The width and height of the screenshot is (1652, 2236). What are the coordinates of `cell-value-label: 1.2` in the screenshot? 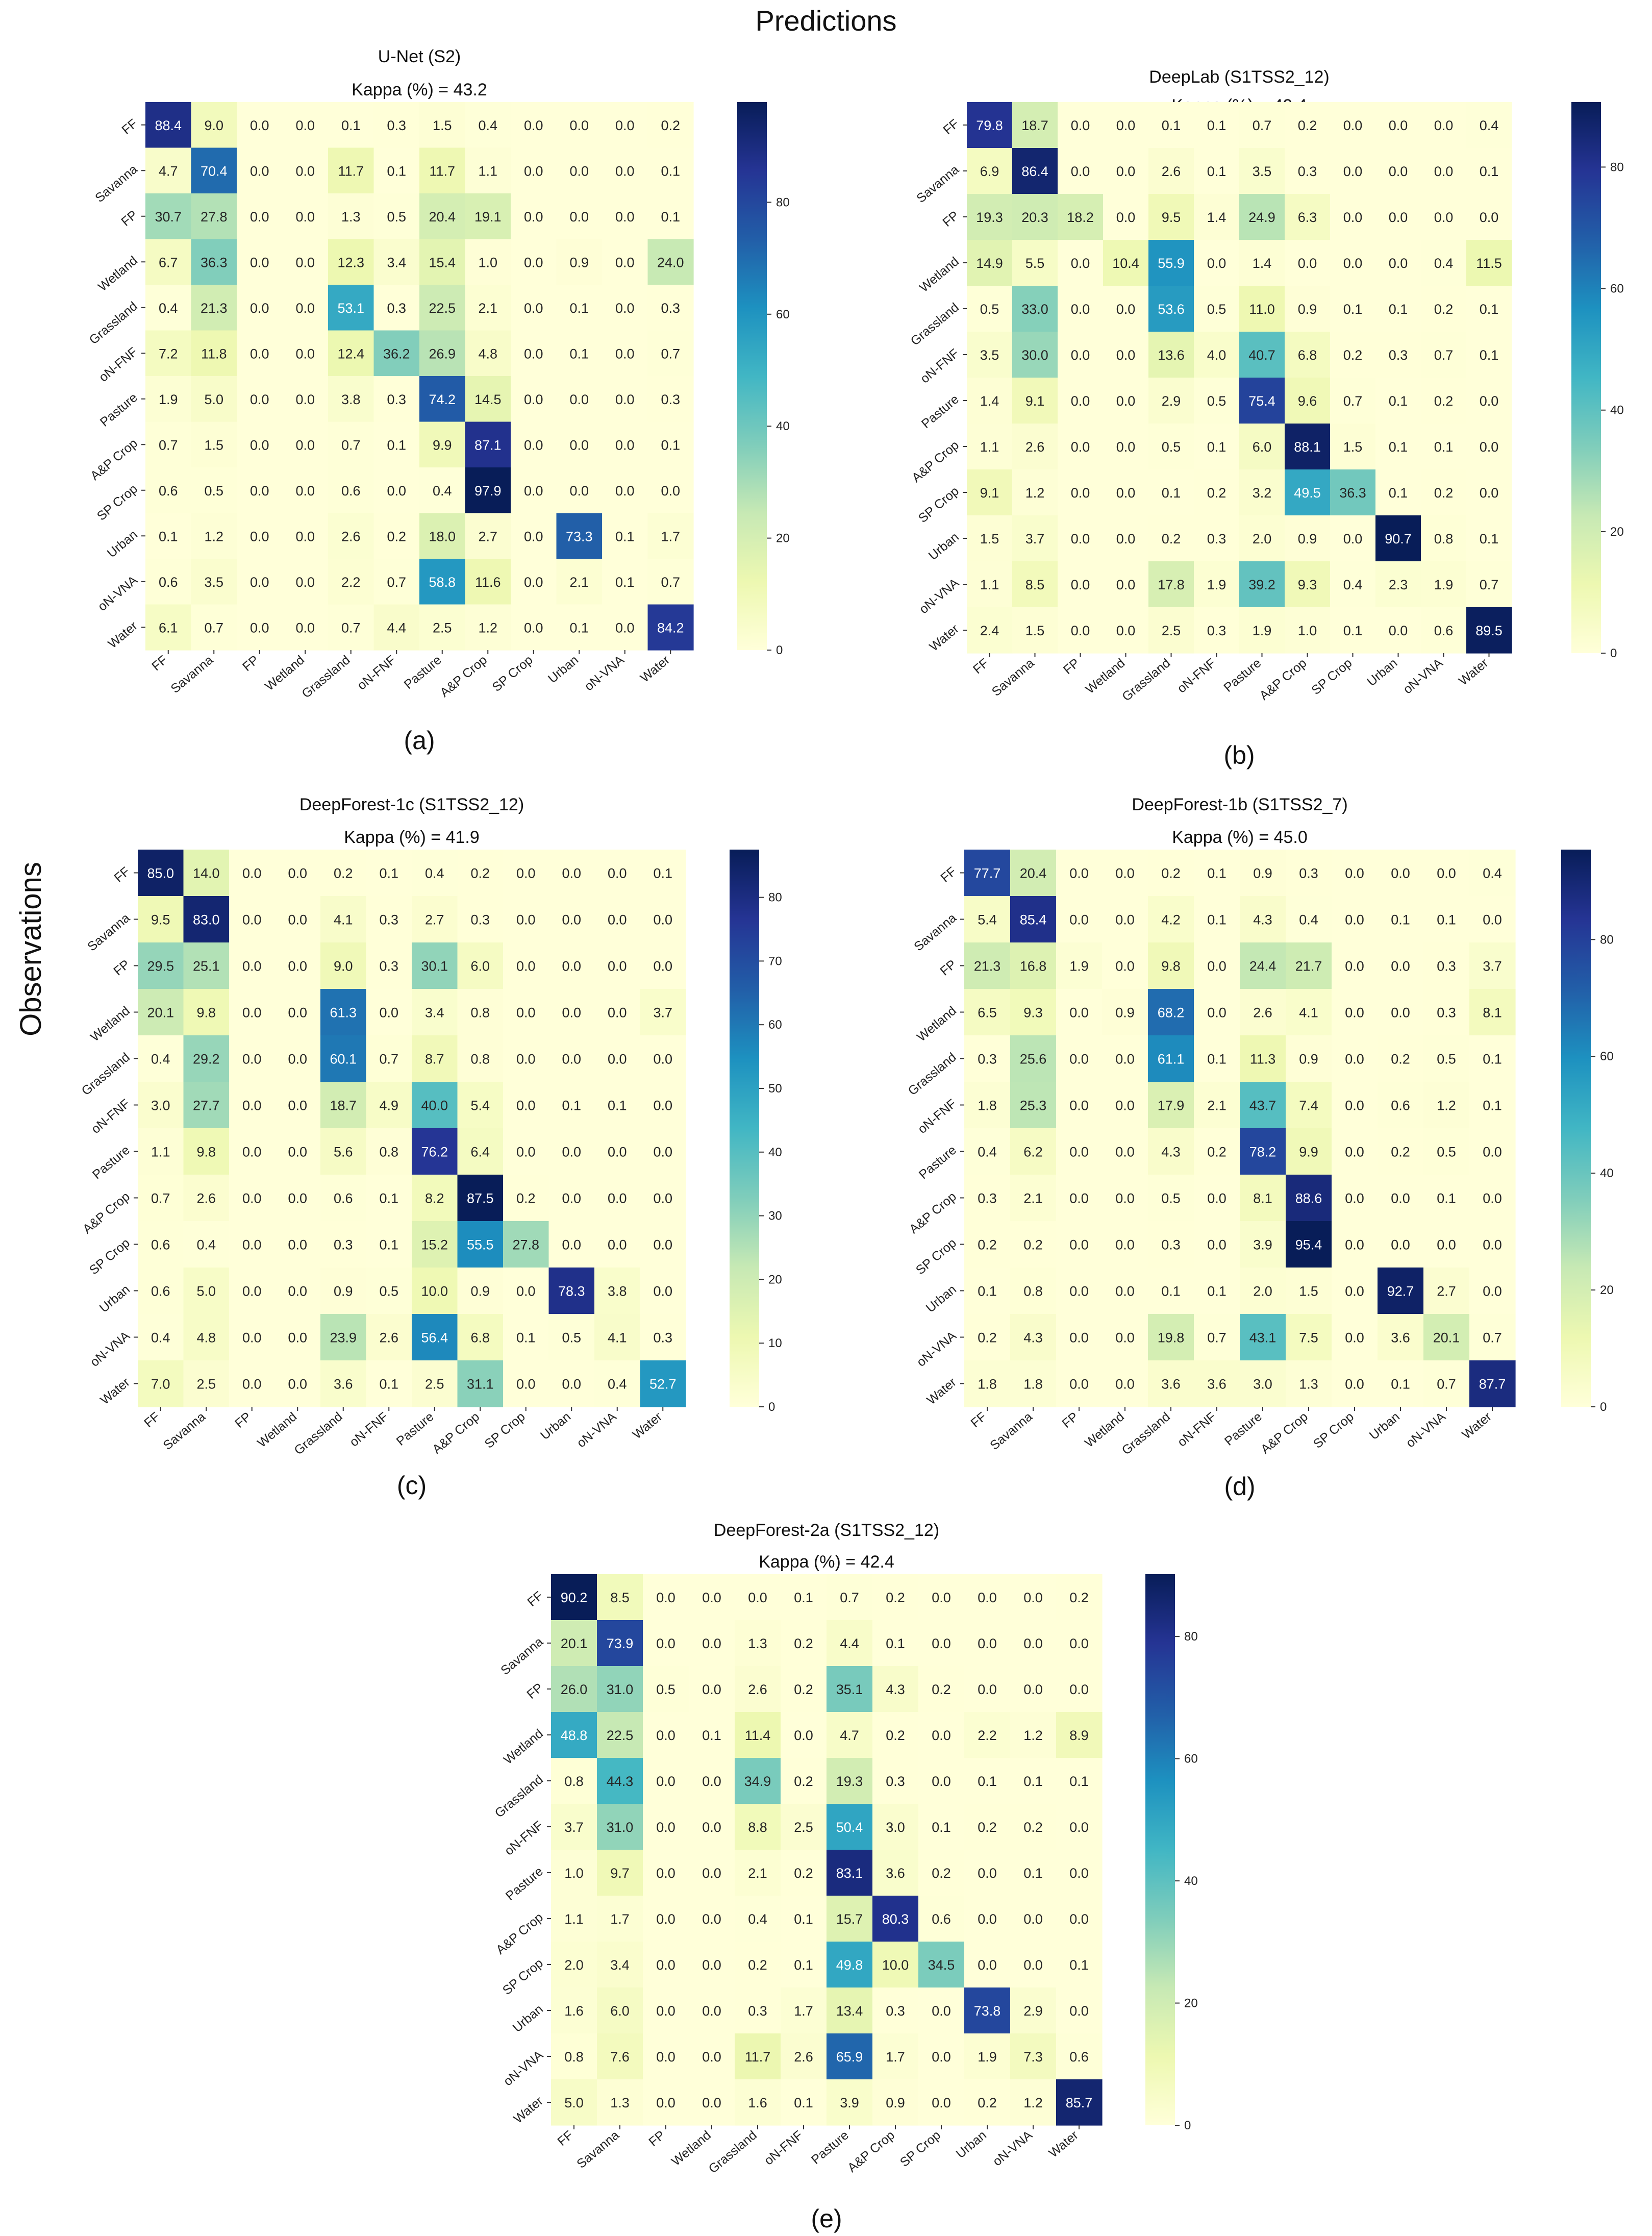 It's located at (1033, 2103).